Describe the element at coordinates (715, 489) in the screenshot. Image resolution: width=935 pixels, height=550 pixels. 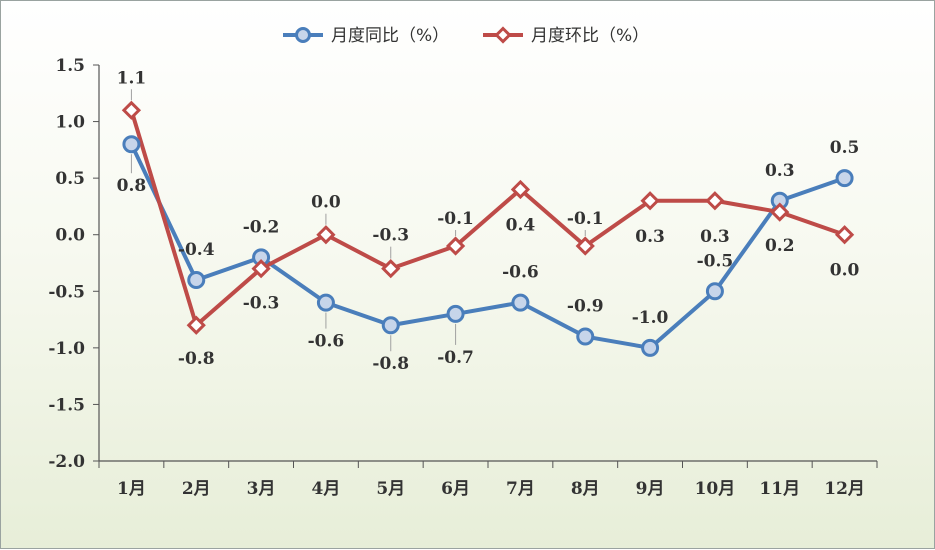
I see `x-tick-label: 10月` at that location.